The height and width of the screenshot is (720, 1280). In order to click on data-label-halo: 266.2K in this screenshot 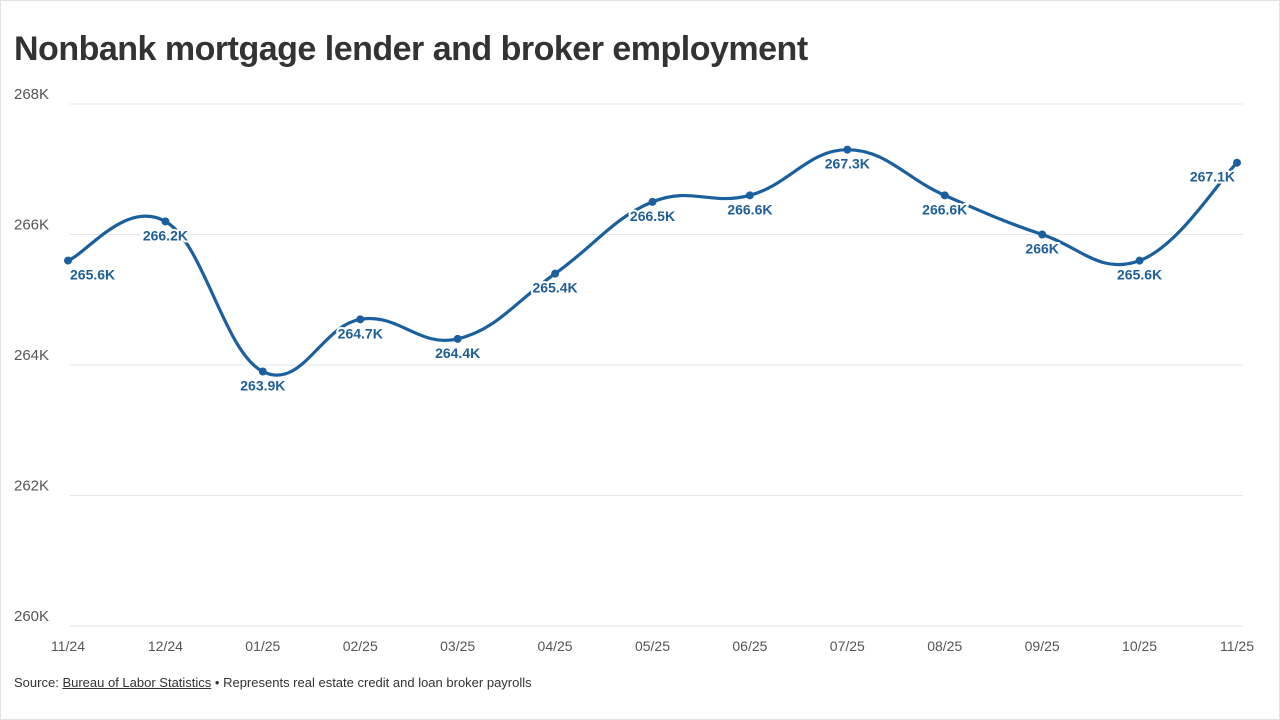, I will do `click(165, 235)`.